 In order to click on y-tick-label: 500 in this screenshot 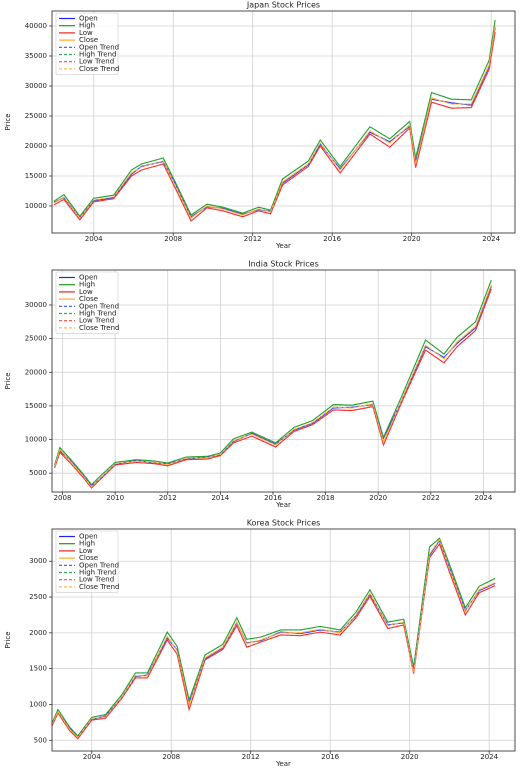, I will do `click(40, 740)`.